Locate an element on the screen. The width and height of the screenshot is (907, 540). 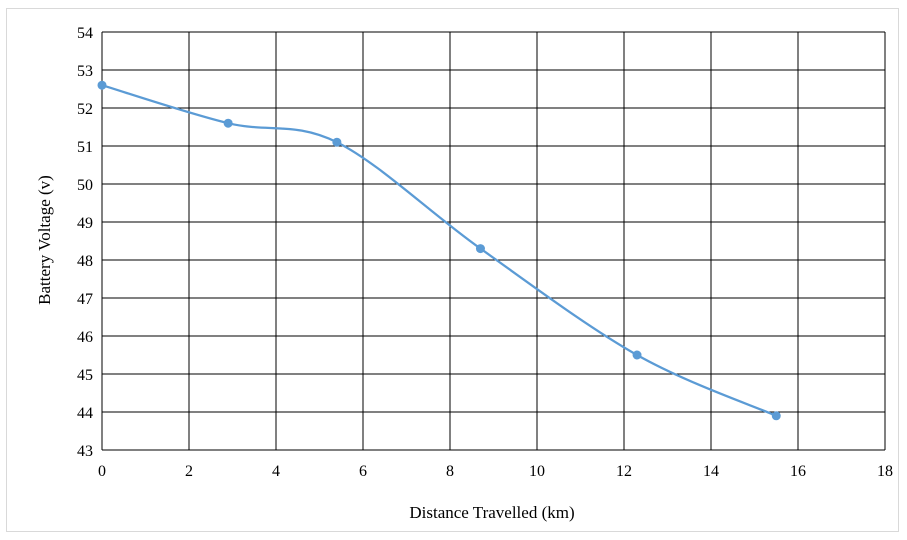
y-tick-label: 45 is located at coordinates (85, 375).